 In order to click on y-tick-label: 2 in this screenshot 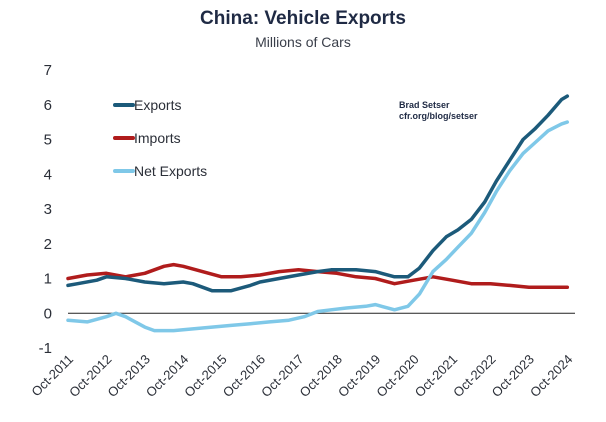, I will do `click(48, 244)`.